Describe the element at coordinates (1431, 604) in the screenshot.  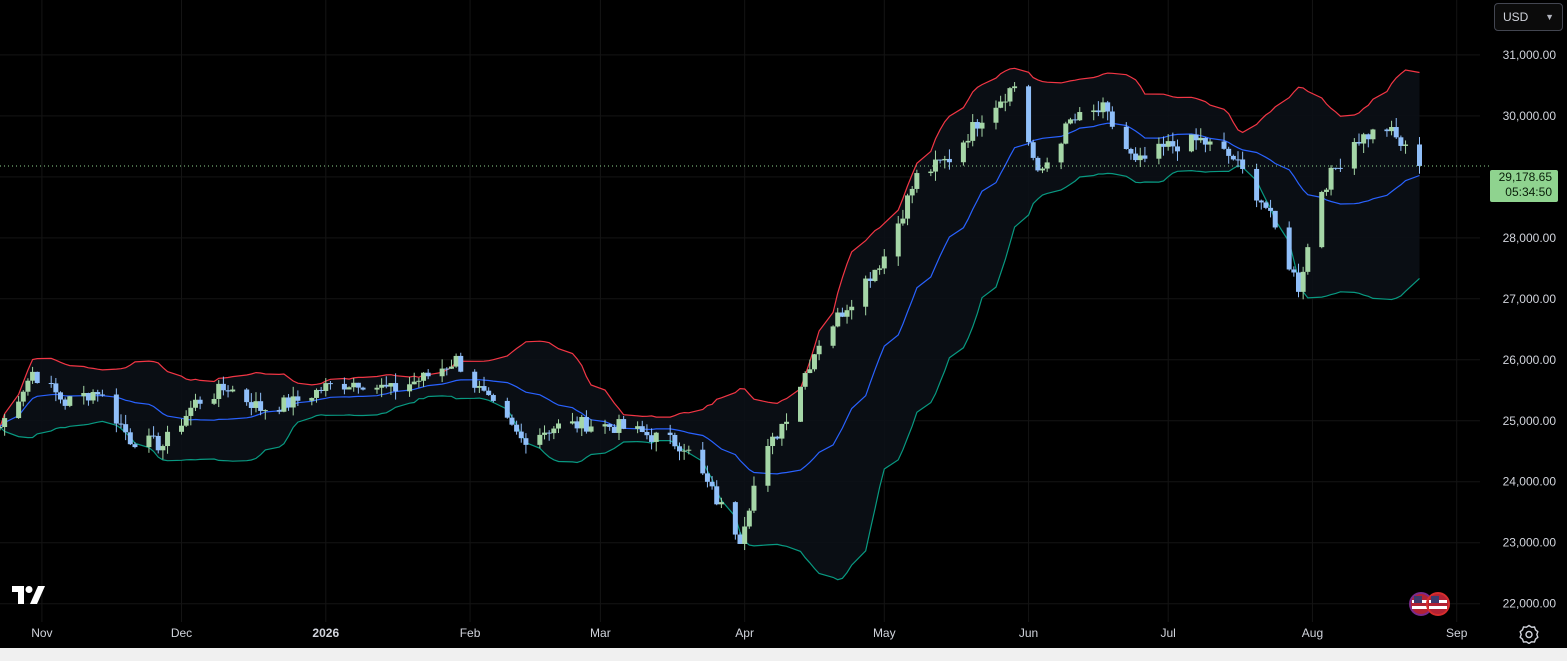
I see `us-flag-icon` at that location.